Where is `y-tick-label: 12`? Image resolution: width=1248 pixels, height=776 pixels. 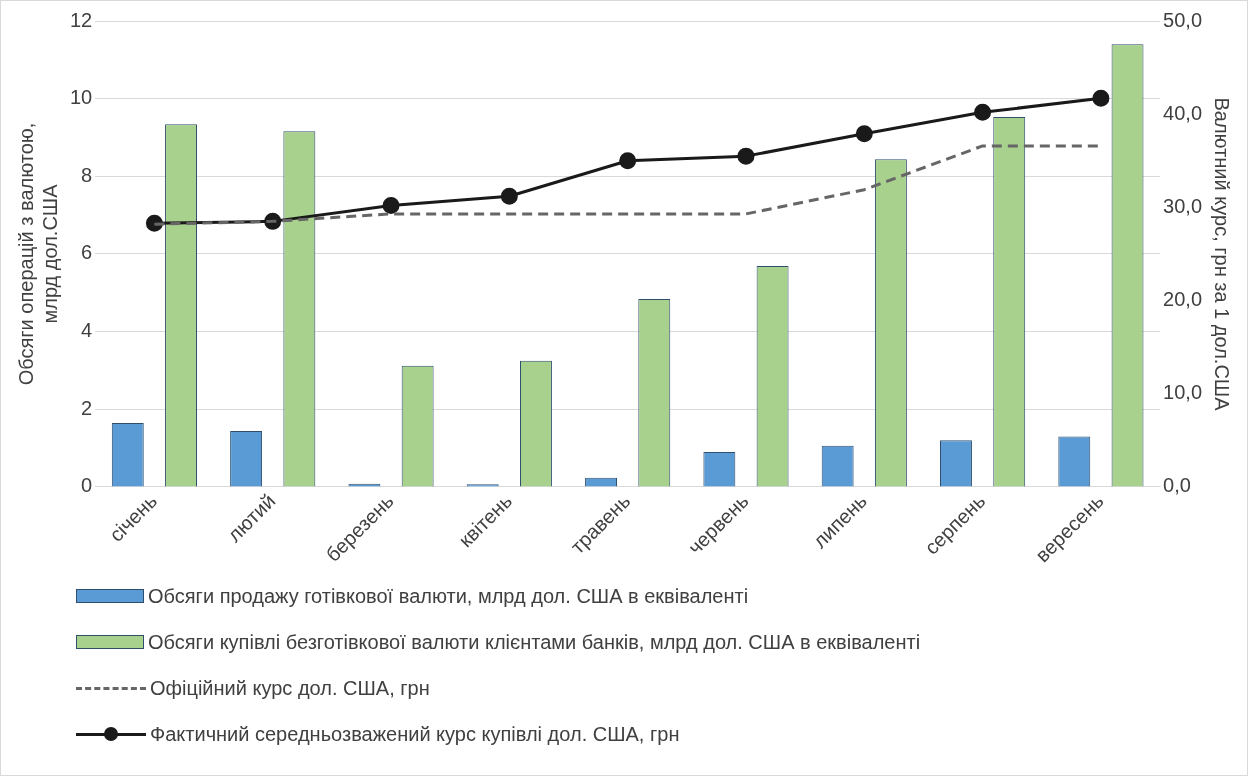
y-tick-label: 12 is located at coordinates (81, 19).